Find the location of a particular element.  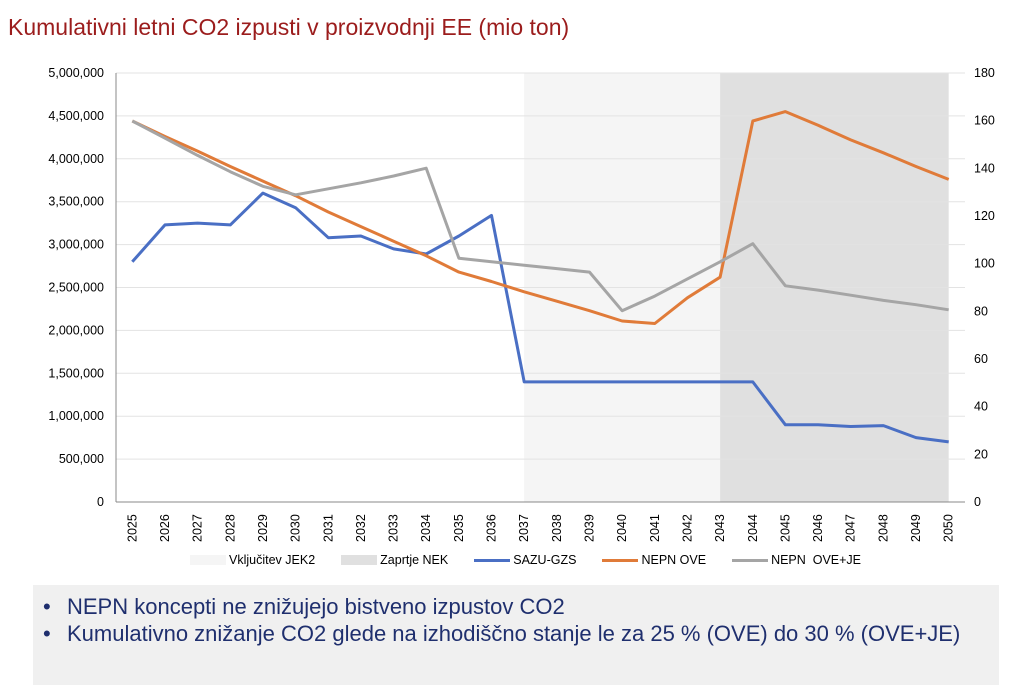

y-tick-label: 3,500,000 is located at coordinates (76, 202).